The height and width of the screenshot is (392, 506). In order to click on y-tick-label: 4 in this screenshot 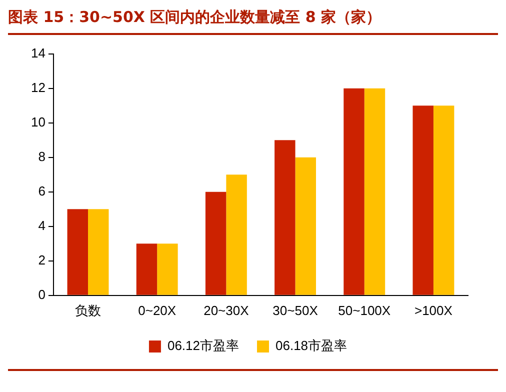, I will do `click(42, 225)`.